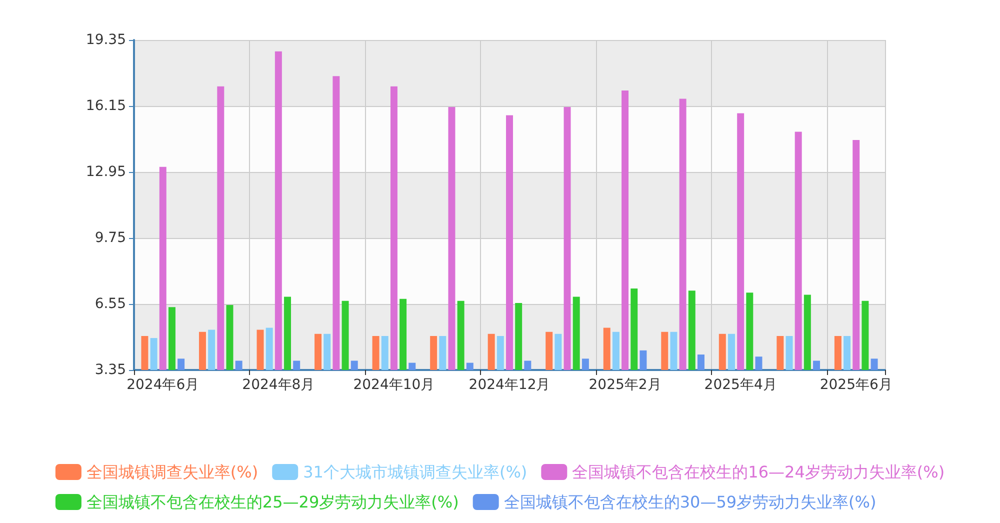 Image resolution: width=1000 pixels, height=523 pixels. Describe the element at coordinates (110, 370) in the screenshot. I see `y-tick-label: 3.35` at that location.